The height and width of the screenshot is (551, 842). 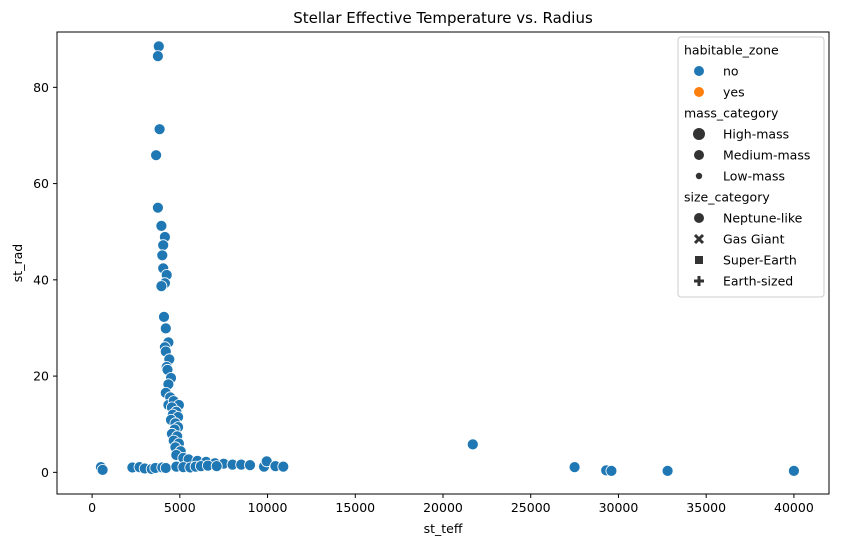 I want to click on legend-section-title: size_category, so click(x=727, y=197).